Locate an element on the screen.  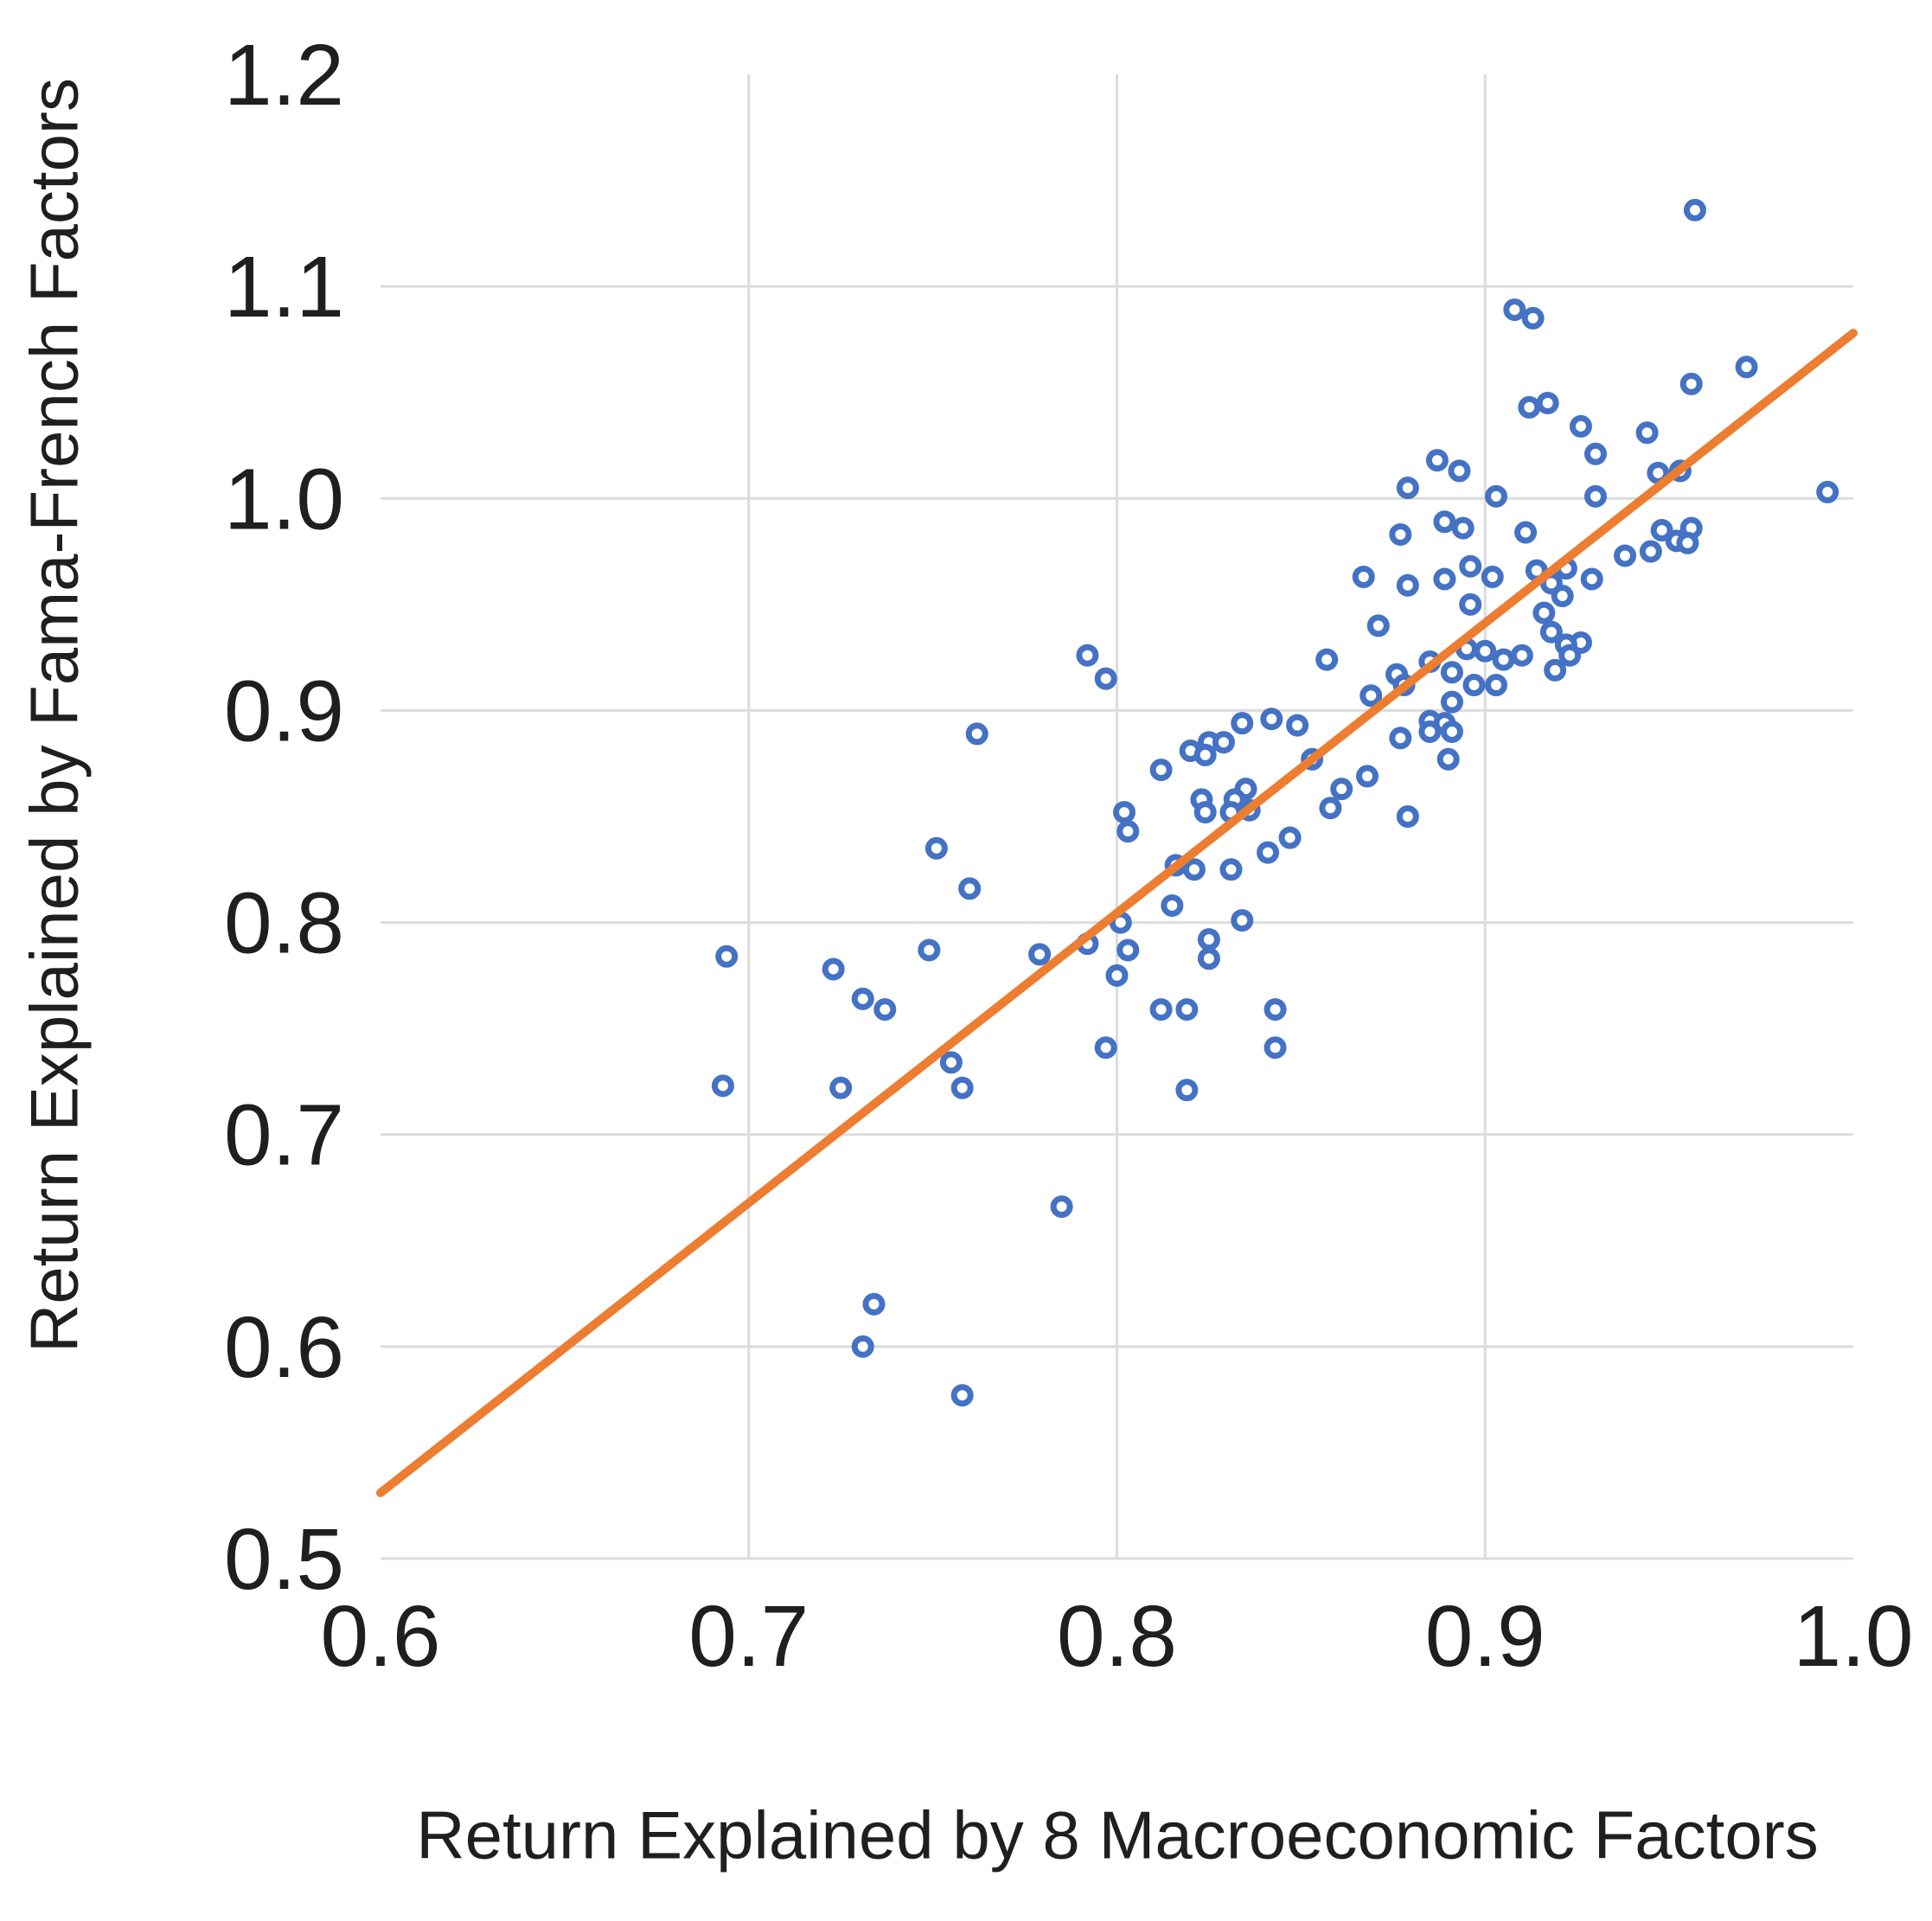
y-tick-label: 1.0 is located at coordinates (284, 499).